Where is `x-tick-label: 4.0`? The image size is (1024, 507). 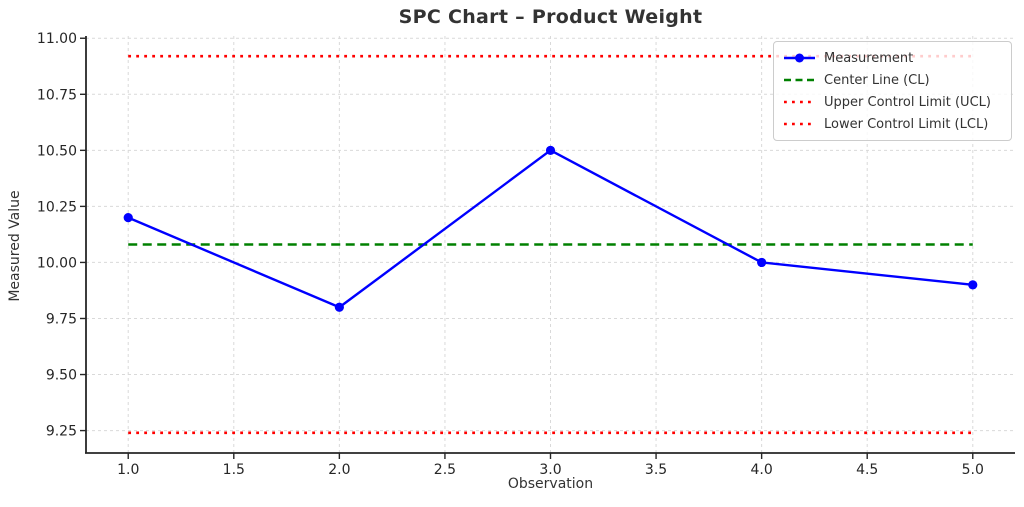
x-tick-label: 4.0 is located at coordinates (762, 470).